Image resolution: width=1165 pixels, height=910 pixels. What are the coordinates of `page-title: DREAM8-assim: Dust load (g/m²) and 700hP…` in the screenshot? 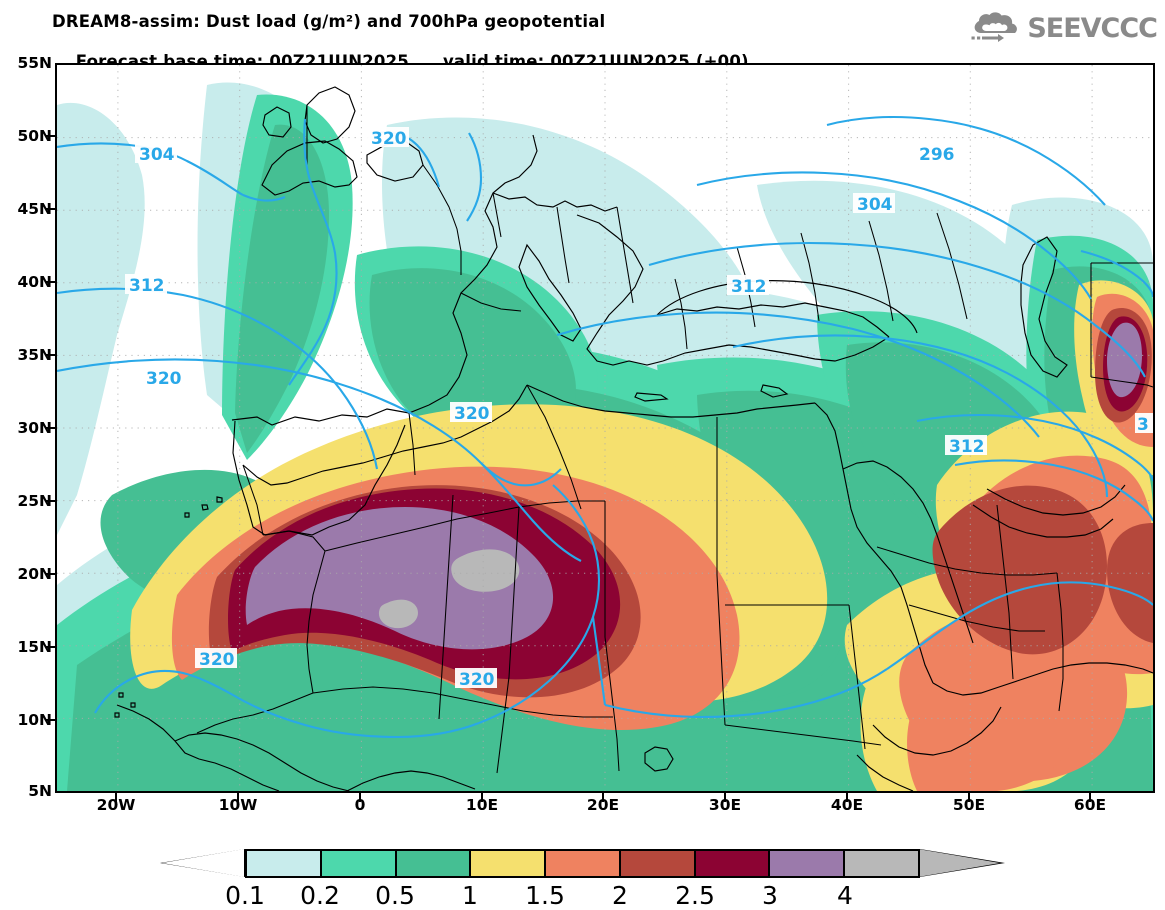 It's located at (329, 21).